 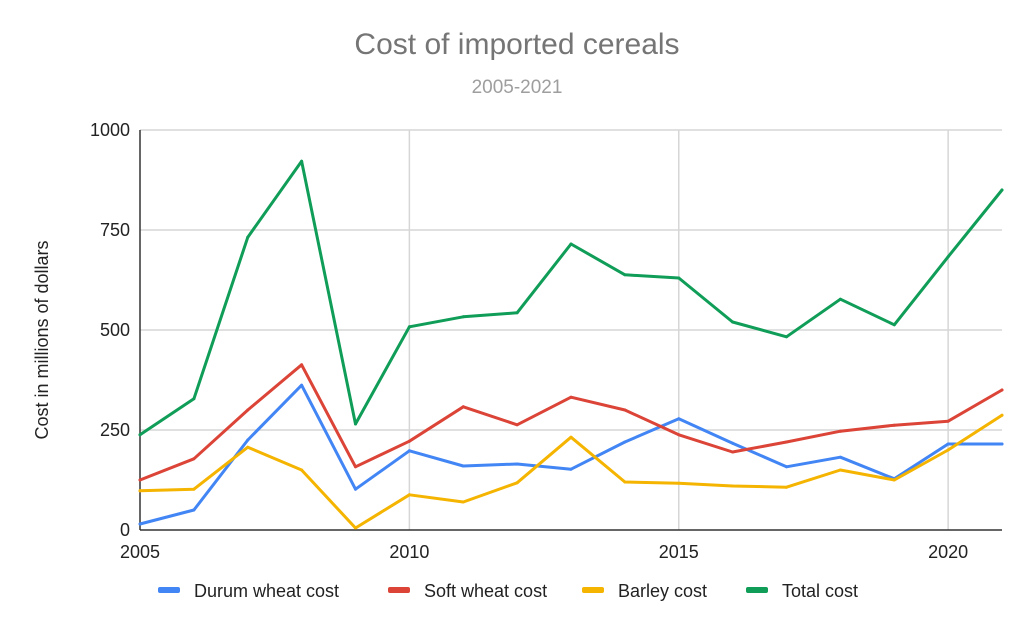 What do you see at coordinates (625, 442) in the screenshot?
I see `data-point-durum-wheat-cost-2014` at bounding box center [625, 442].